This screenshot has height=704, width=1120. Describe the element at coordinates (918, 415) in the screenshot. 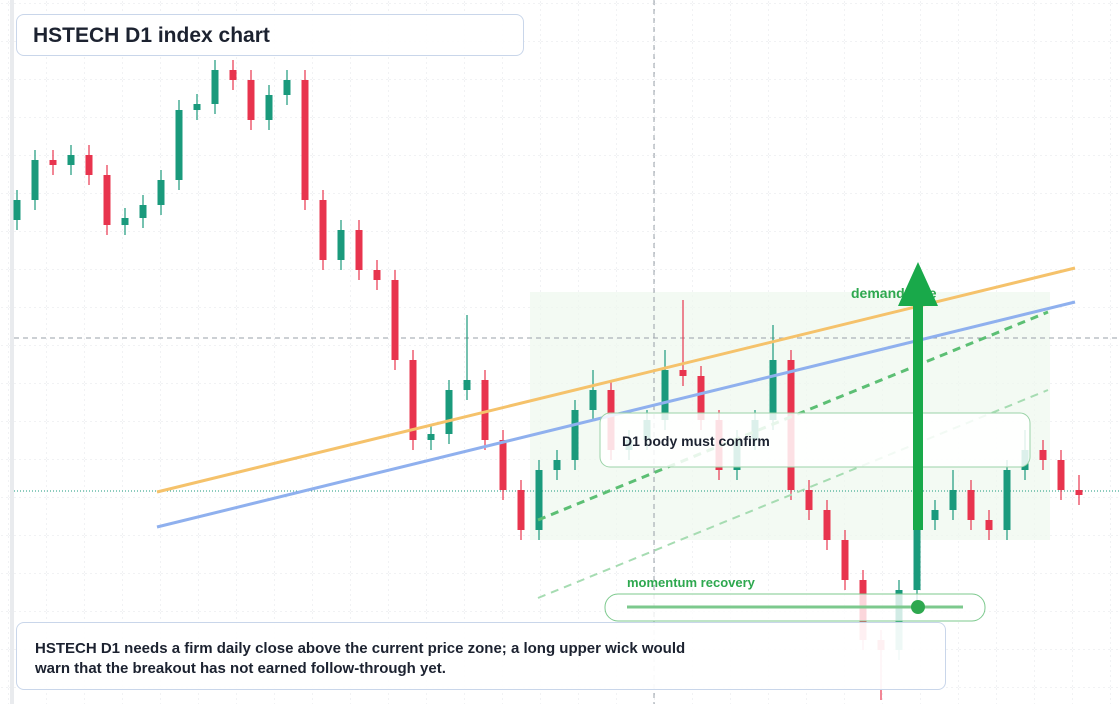

I see `arrow-shaft` at that location.